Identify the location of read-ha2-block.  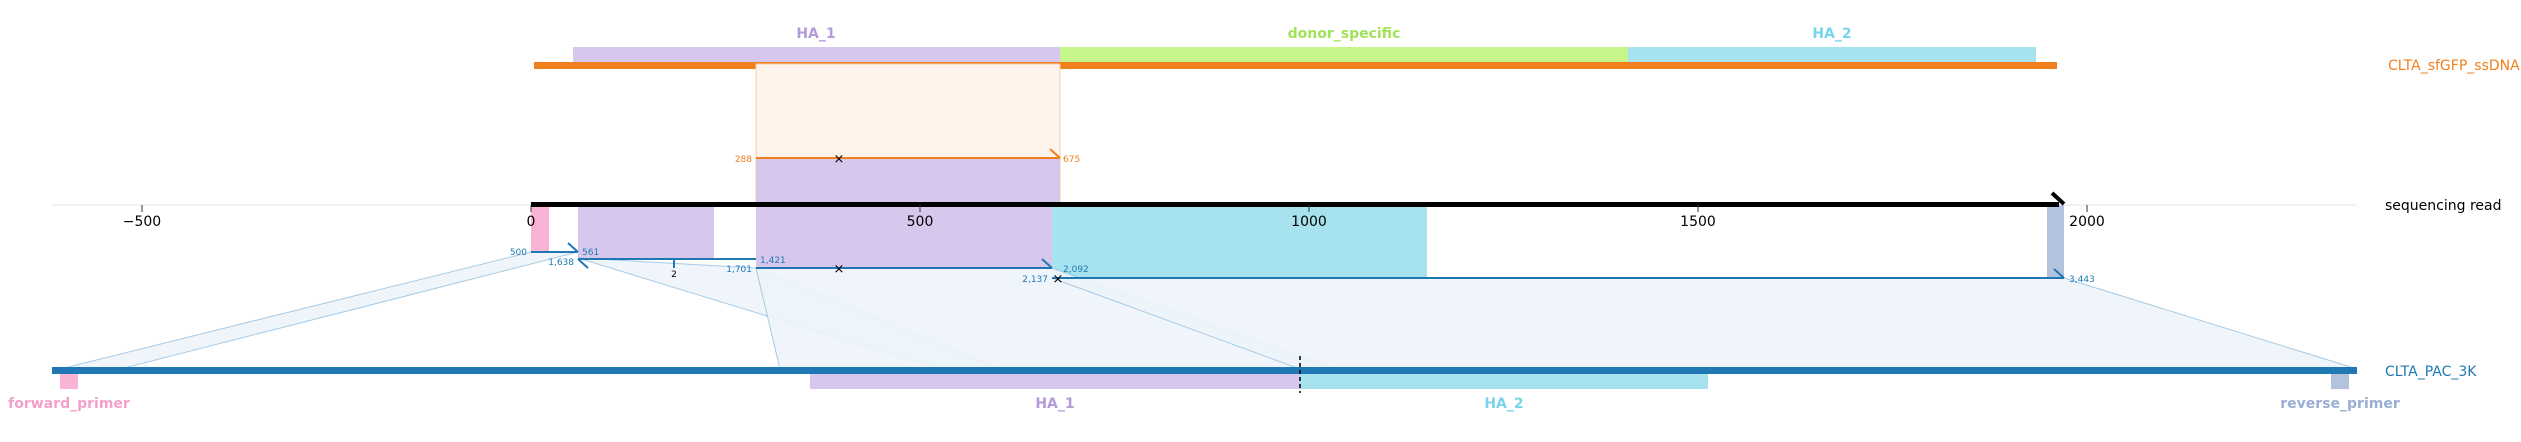
(1239, 241).